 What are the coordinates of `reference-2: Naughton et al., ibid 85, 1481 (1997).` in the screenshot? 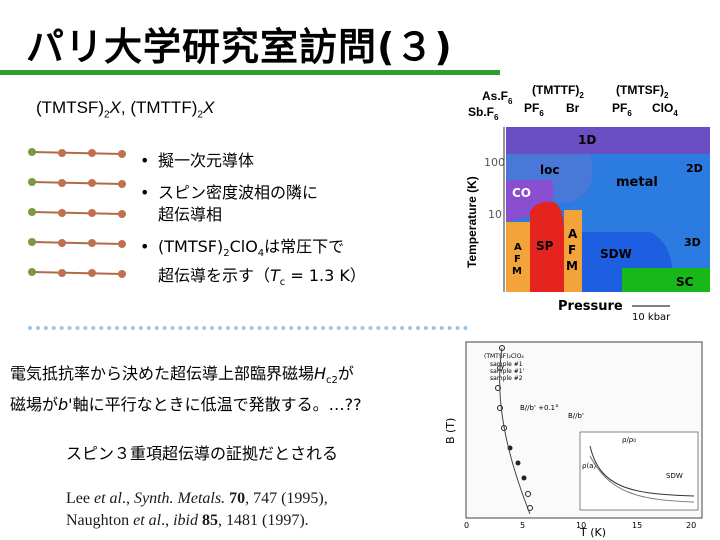 It's located at (187, 520).